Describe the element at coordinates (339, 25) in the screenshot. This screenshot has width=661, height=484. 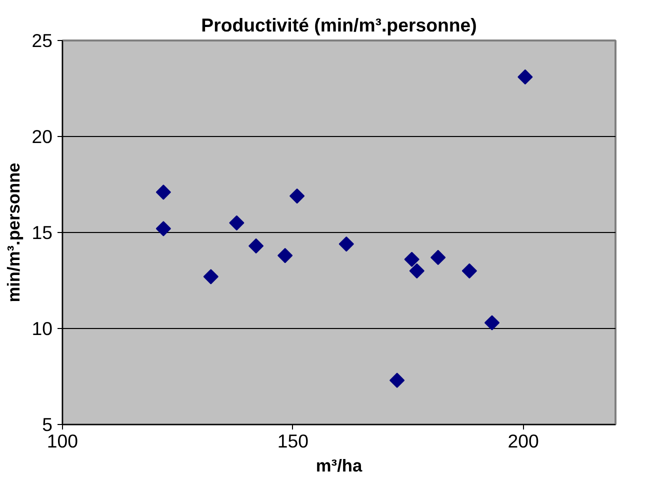
I see `chart-title: Productivité (min/m³.personne)` at that location.